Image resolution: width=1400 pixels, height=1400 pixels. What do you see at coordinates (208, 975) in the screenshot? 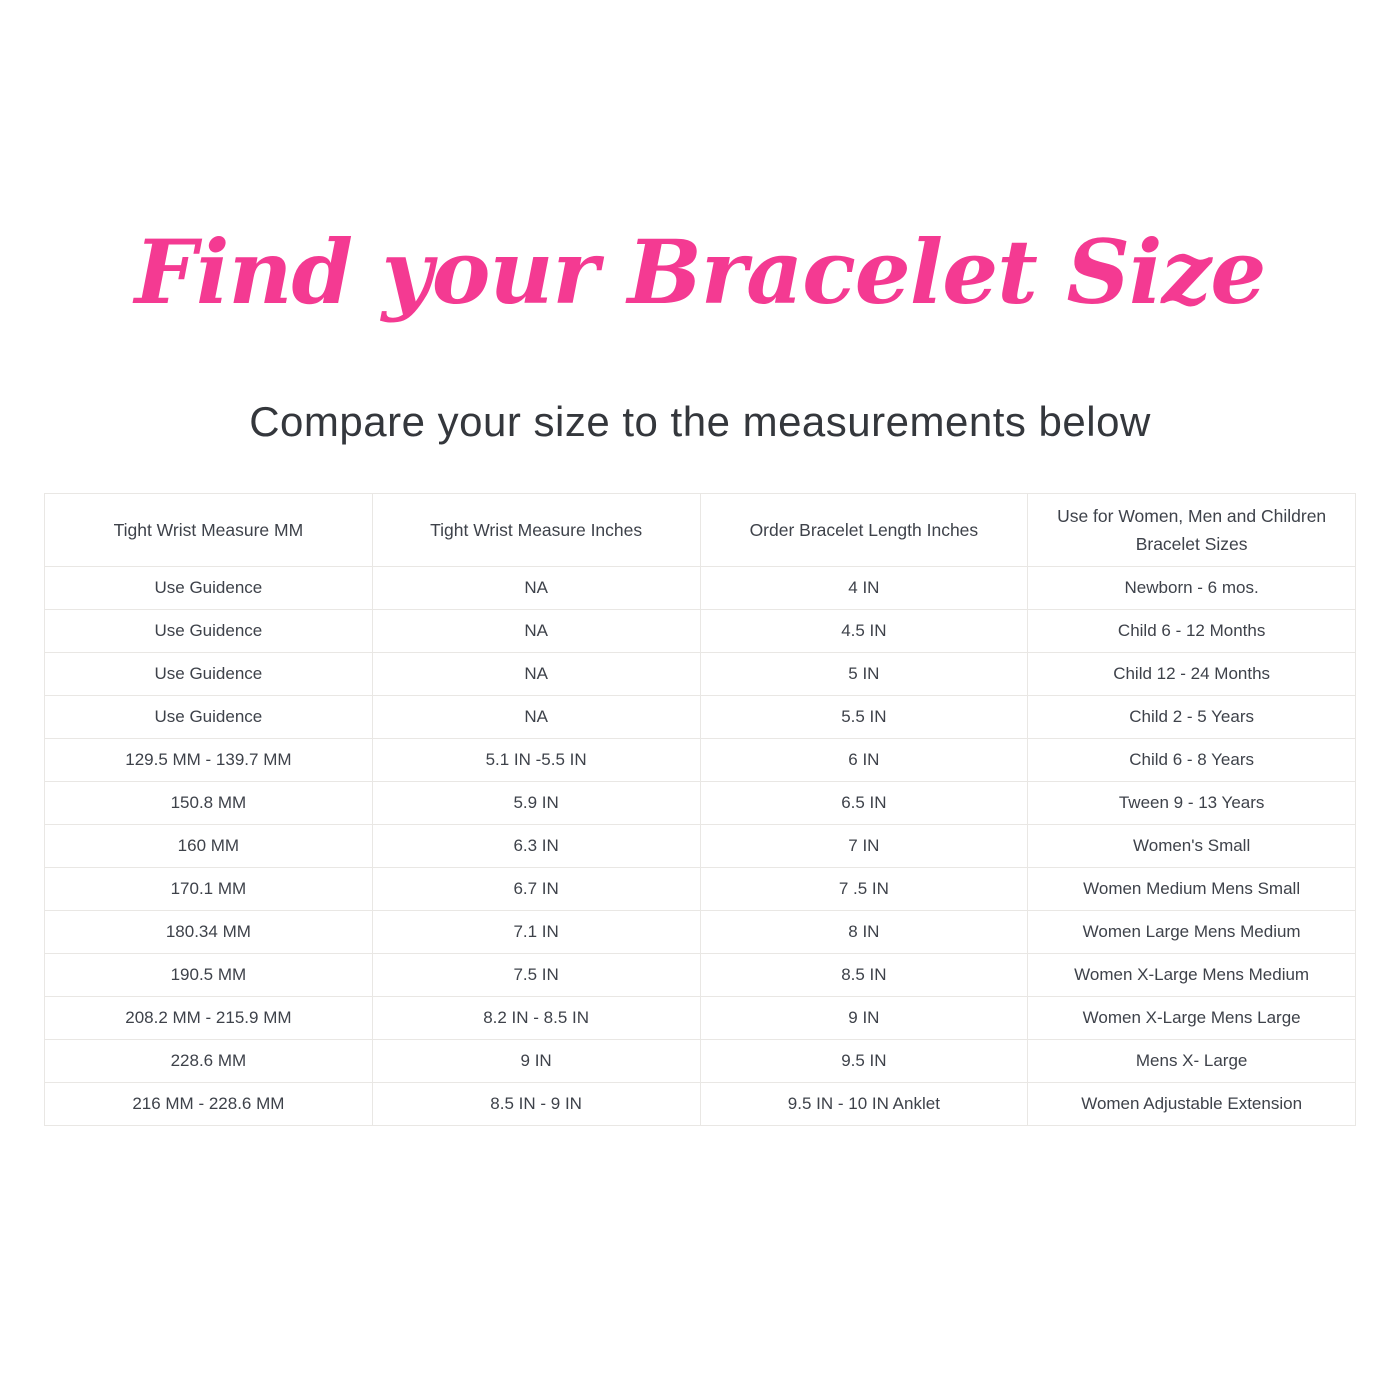
I see `table-cell: 190.5 MM` at bounding box center [208, 975].